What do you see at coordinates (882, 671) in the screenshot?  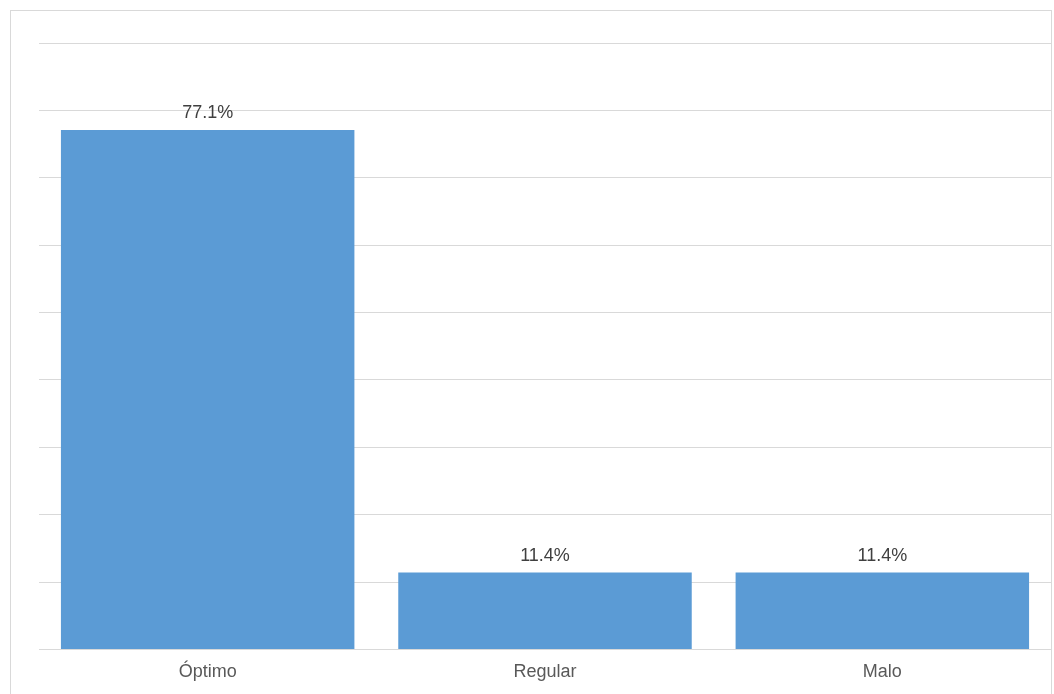 I see `x-tick-label: Malo` at bounding box center [882, 671].